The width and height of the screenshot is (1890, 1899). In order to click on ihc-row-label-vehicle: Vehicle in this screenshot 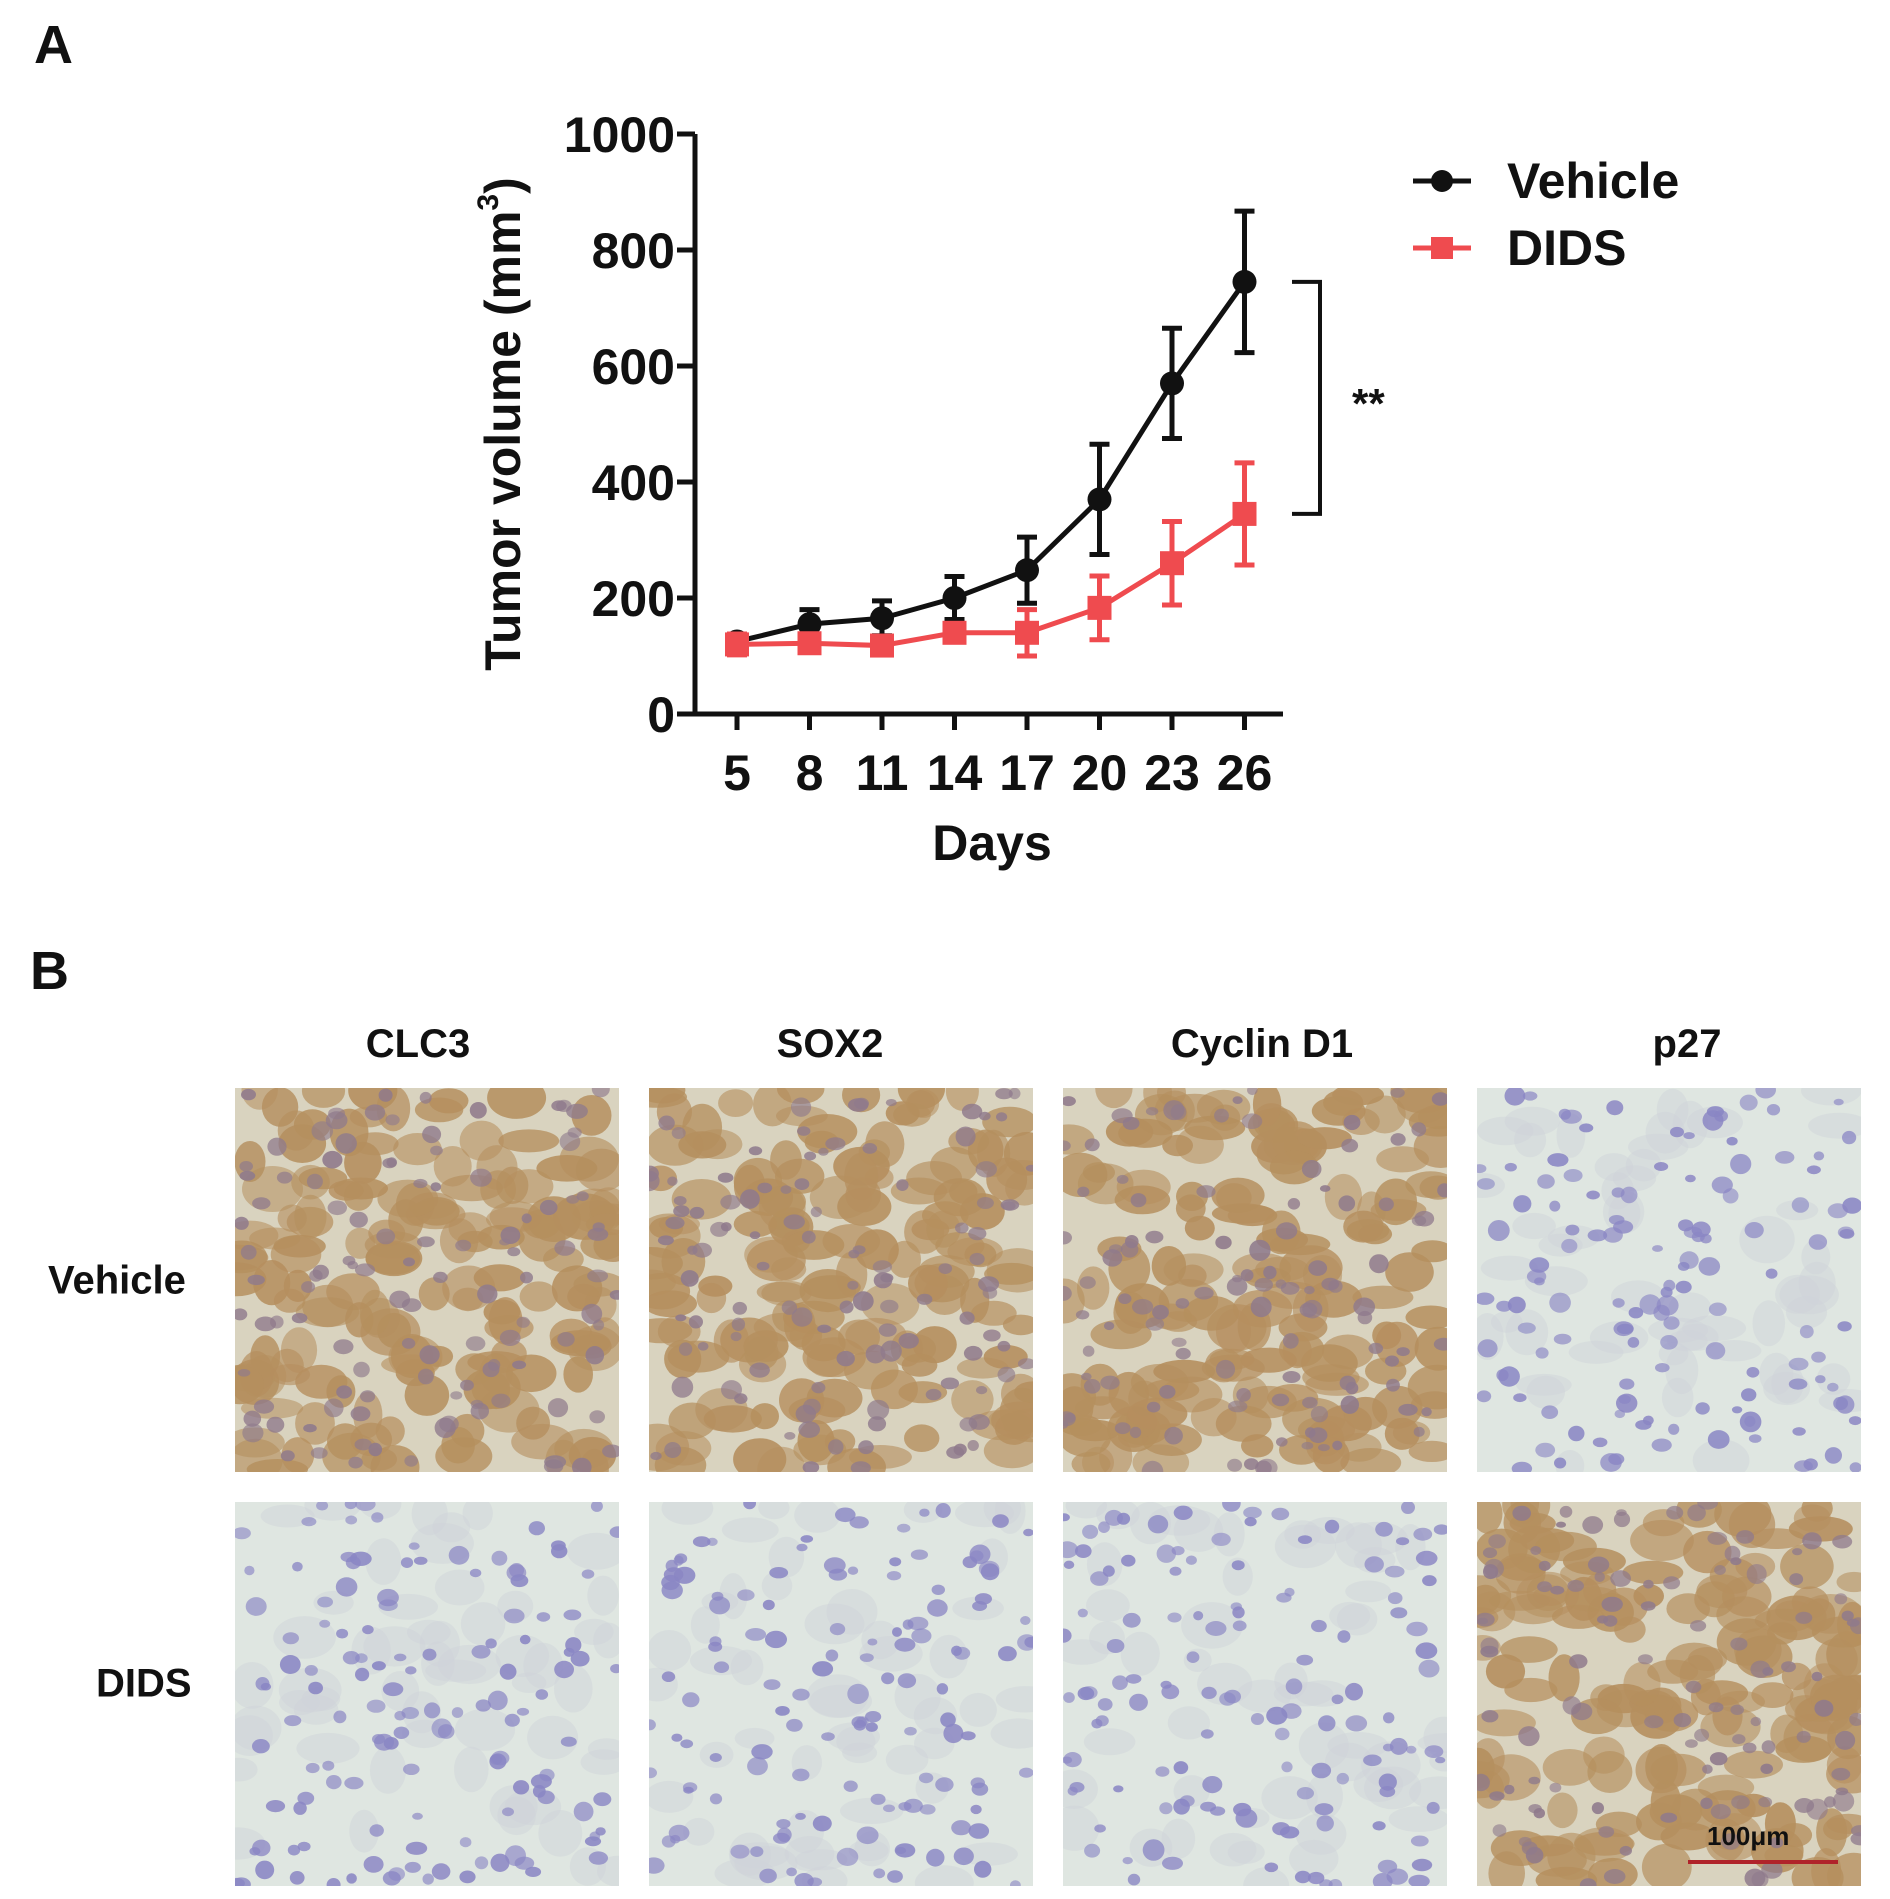, I will do `click(117, 1280)`.